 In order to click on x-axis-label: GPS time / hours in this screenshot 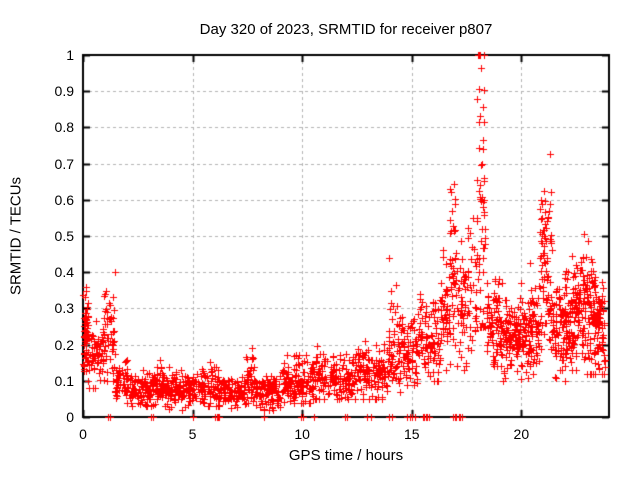, I will do `click(346, 455)`.